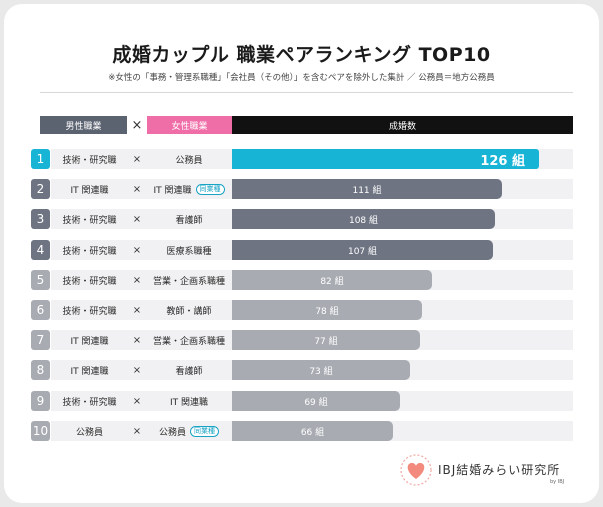 This screenshot has height=507, width=603. I want to click on bar-value-label: 111 組, so click(367, 190).